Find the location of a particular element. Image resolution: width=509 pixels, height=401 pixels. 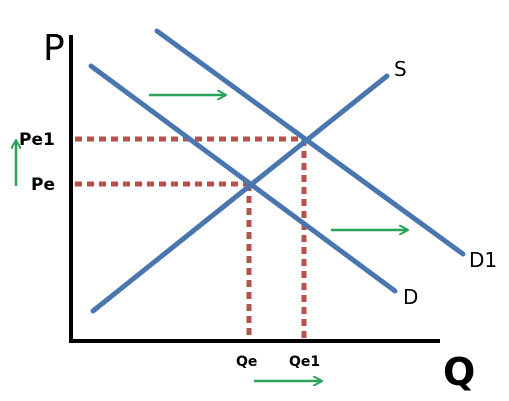

demand-label: D is located at coordinates (410, 297).